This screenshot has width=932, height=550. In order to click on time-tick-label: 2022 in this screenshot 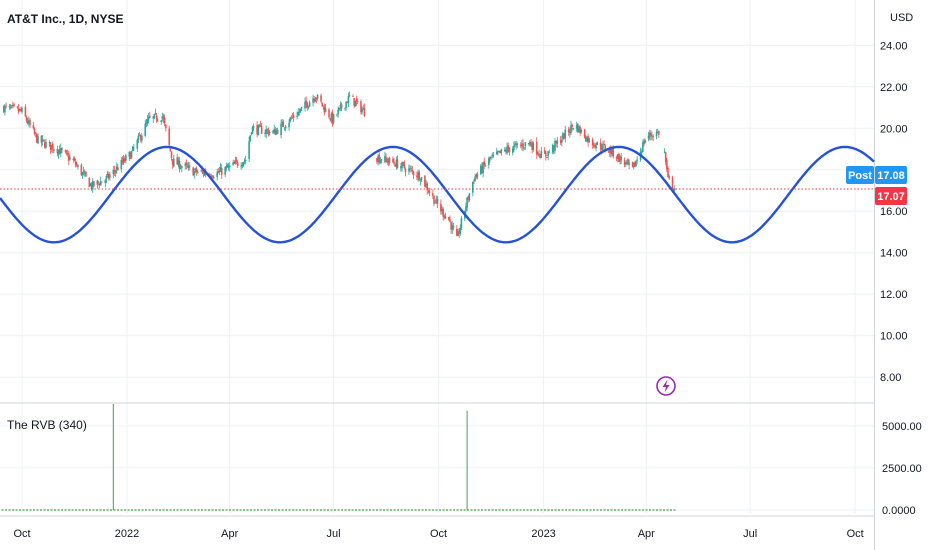, I will do `click(127, 534)`.